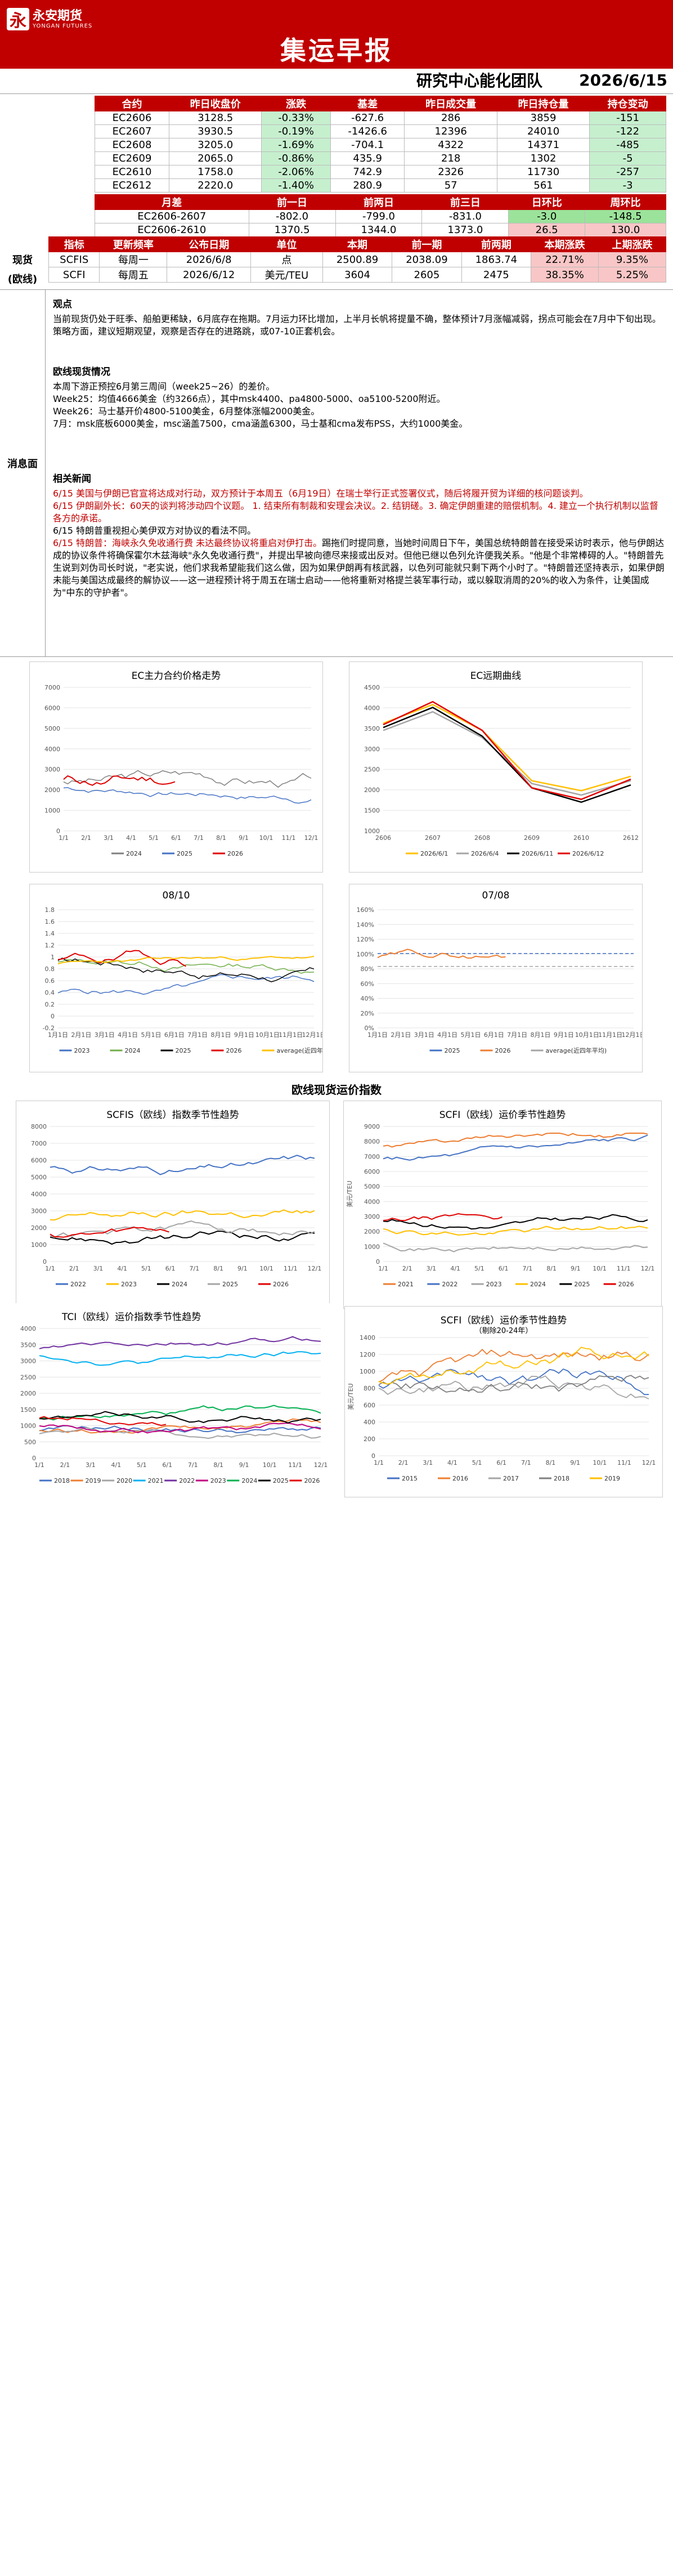  What do you see at coordinates (485, 853) in the screenshot?
I see `legend-label: 2026/6/4` at bounding box center [485, 853].